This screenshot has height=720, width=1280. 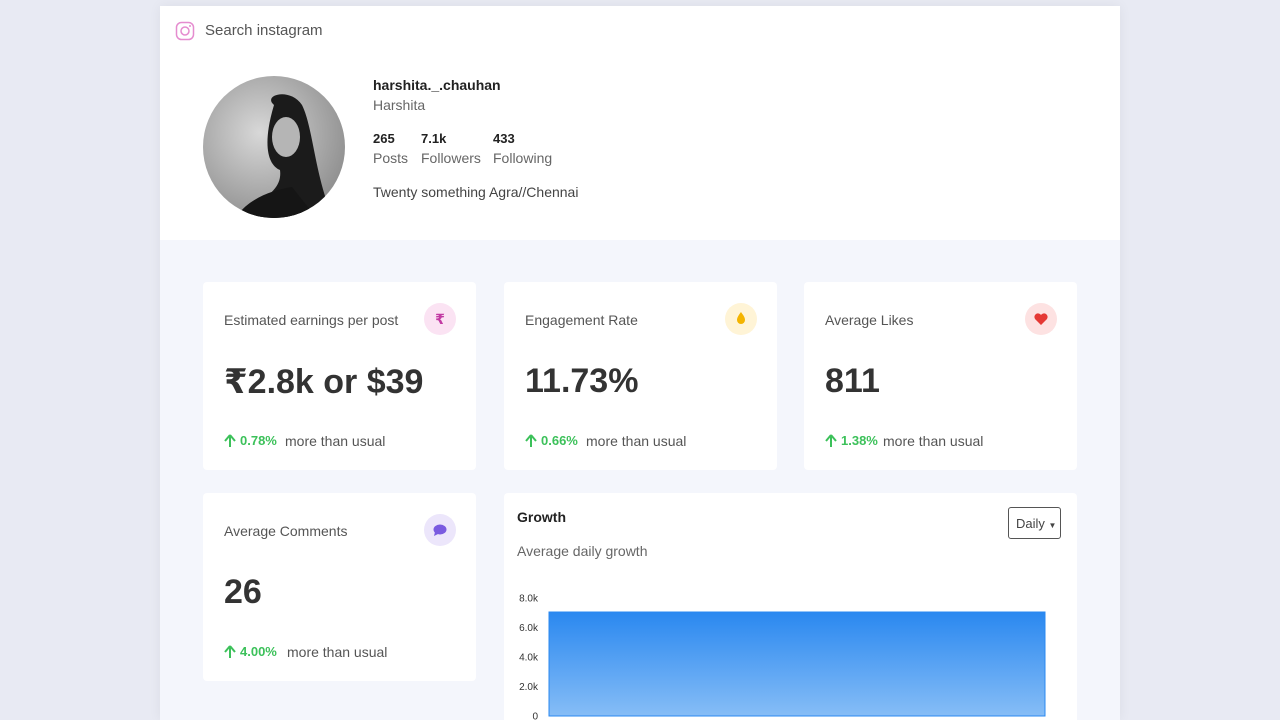 I want to click on card-change: 0.78%, so click(x=258, y=440).